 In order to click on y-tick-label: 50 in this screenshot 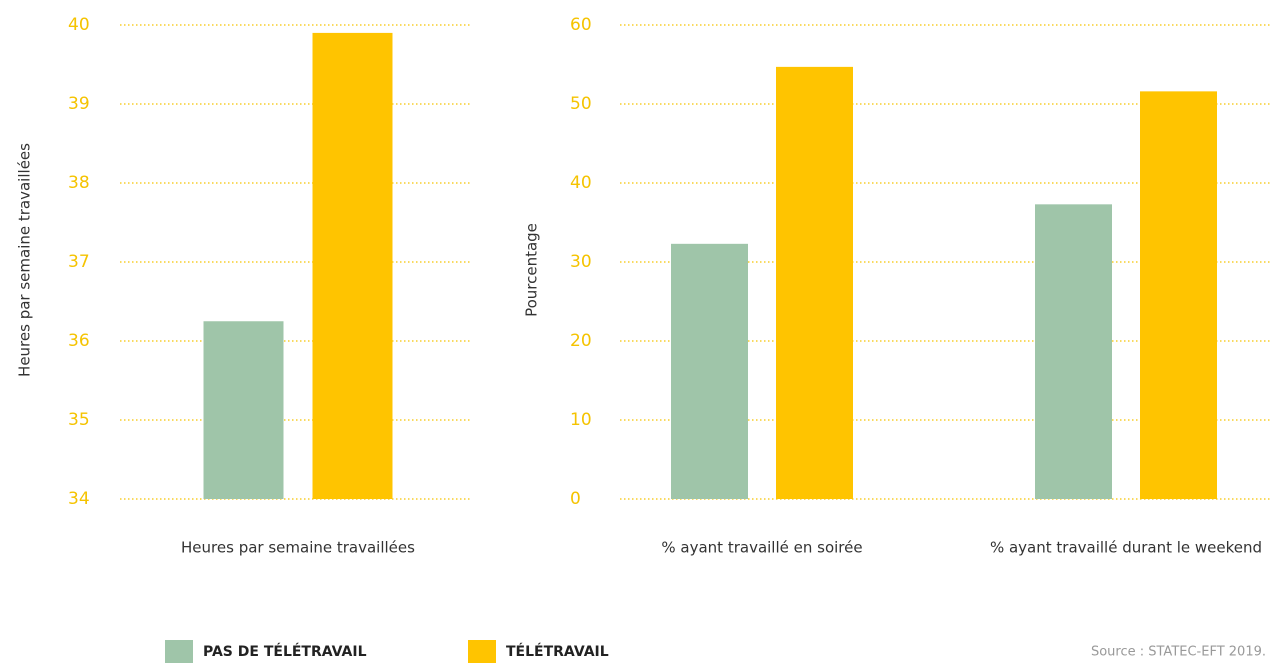, I will do `click(581, 104)`.